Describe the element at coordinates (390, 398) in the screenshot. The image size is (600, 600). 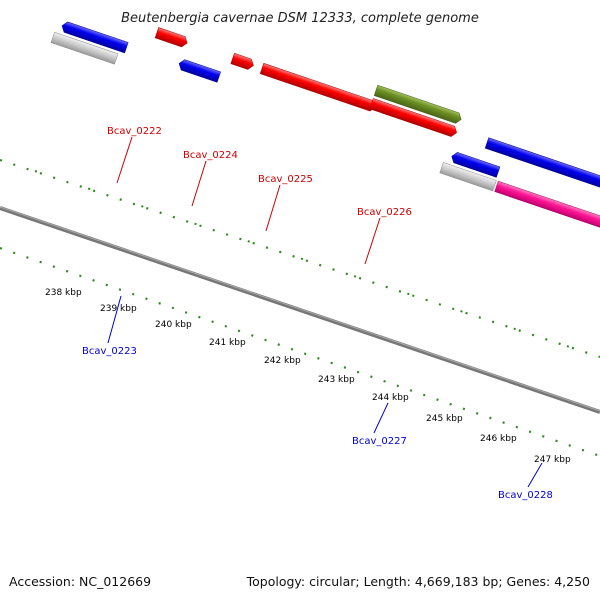
I see `tick-label: 244 kbp` at that location.